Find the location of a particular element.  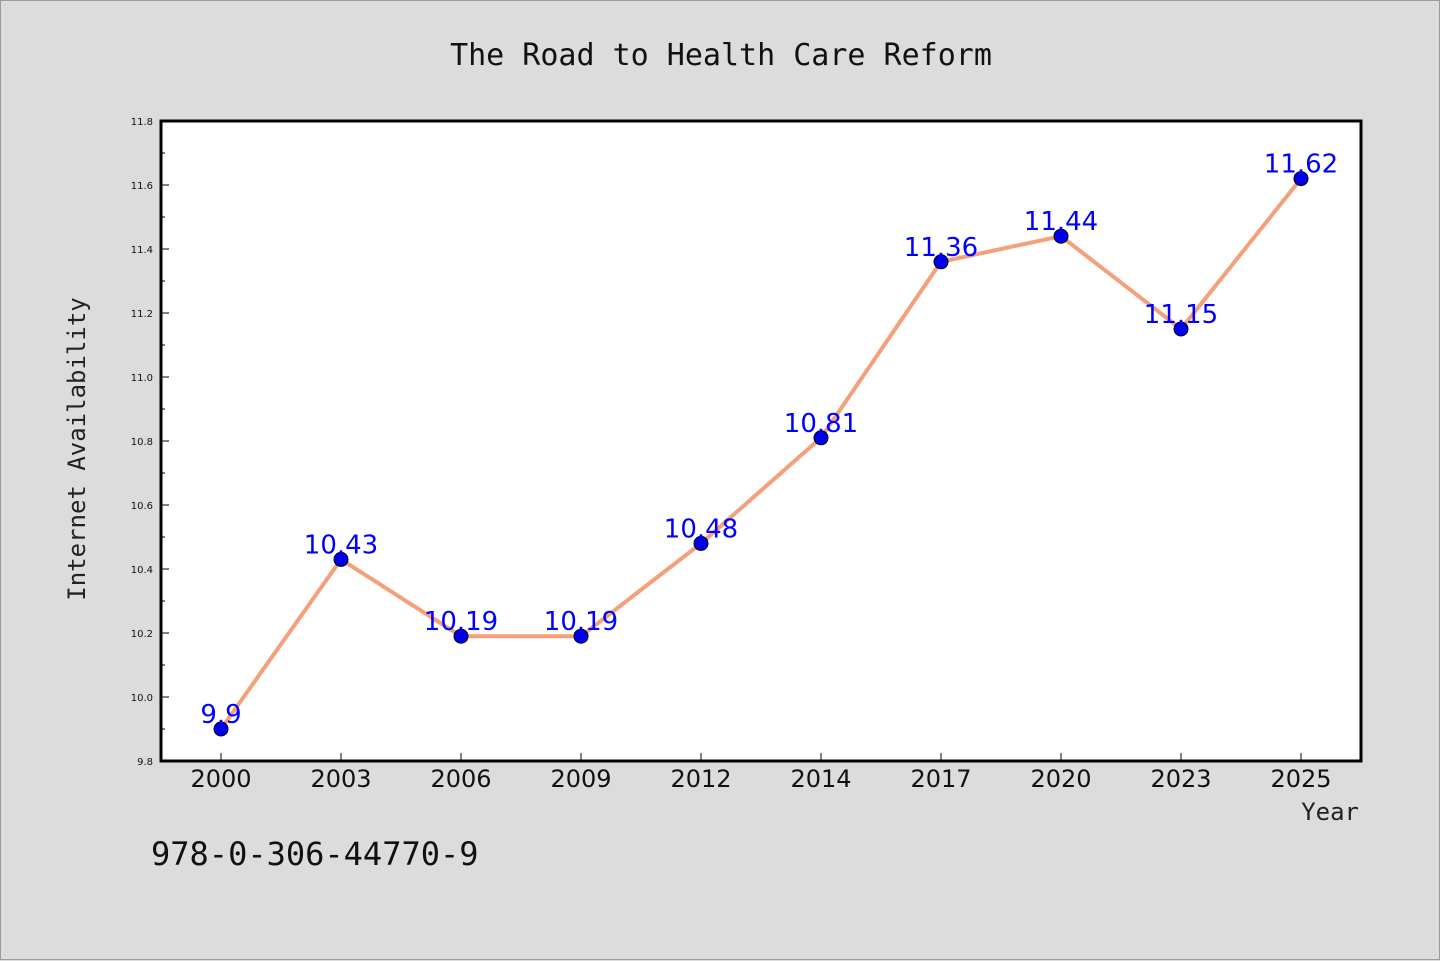

data-label: 9.9 is located at coordinates (220, 715).